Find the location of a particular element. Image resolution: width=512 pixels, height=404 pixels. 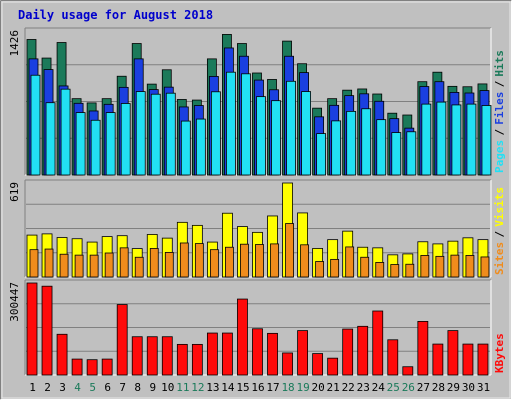

x-tick-label-day-24: 24 is located at coordinates (379, 387).